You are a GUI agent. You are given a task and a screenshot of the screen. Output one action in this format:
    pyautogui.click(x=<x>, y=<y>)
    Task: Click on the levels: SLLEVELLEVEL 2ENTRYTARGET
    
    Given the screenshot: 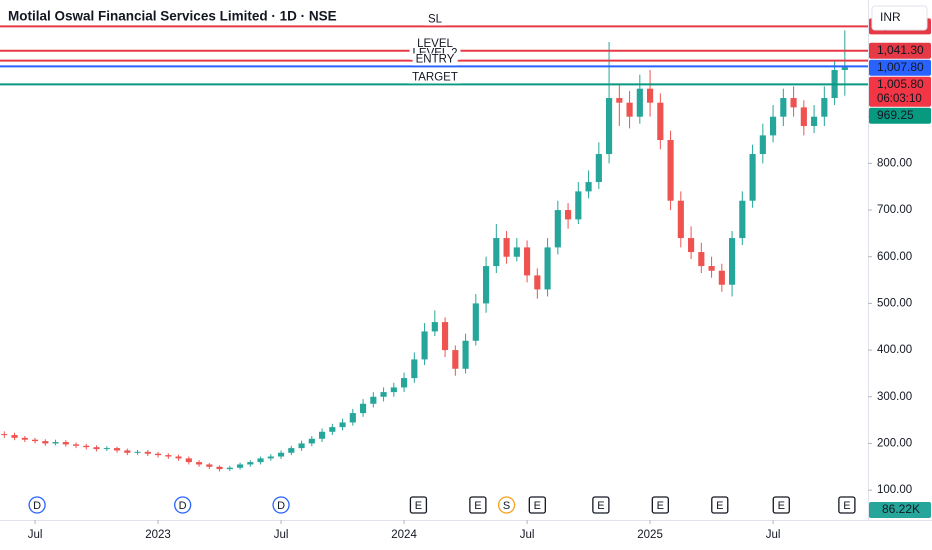 What is the action you would take?
    pyautogui.click(x=434, y=49)
    